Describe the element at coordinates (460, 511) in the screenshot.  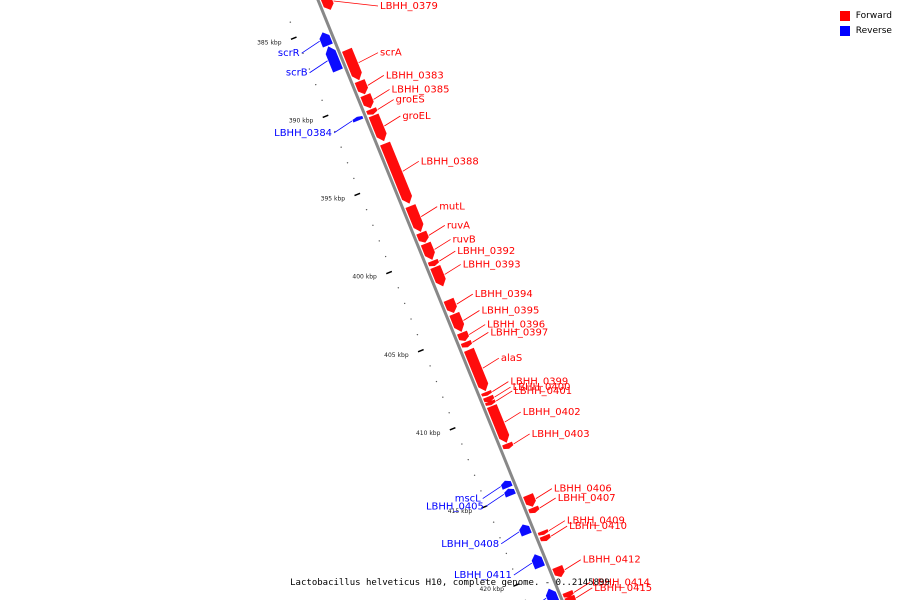
I see `tick-label: 415 kbp` at that location.